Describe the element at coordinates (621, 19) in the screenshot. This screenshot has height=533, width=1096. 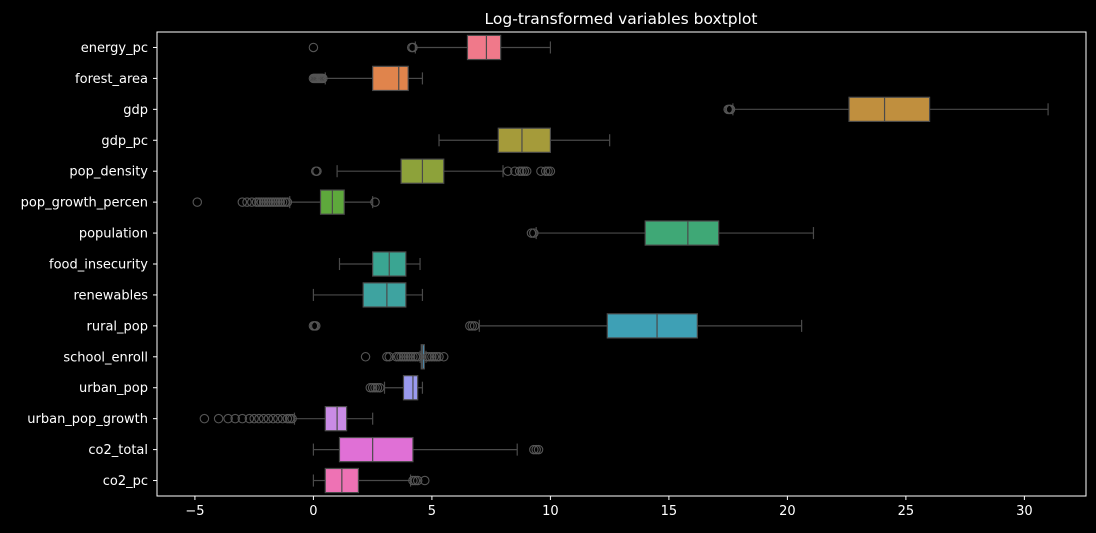
I see `chart-title: Log-transformed variables boxtplot` at that location.